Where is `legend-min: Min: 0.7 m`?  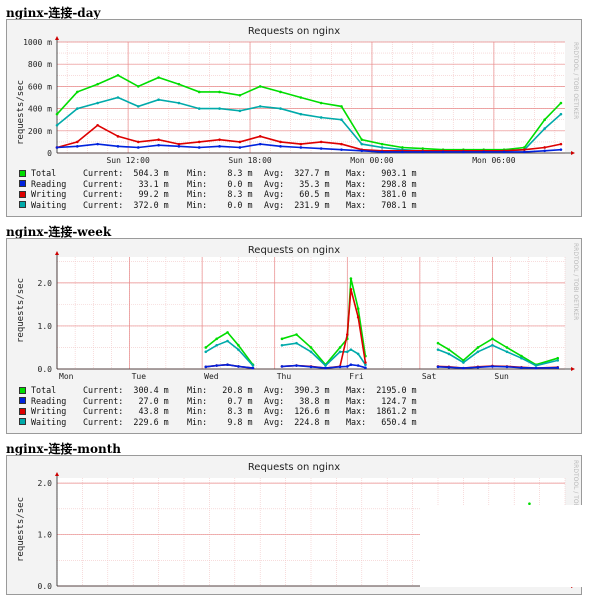
legend-min: Min: 0.7 m is located at coordinates (220, 400).